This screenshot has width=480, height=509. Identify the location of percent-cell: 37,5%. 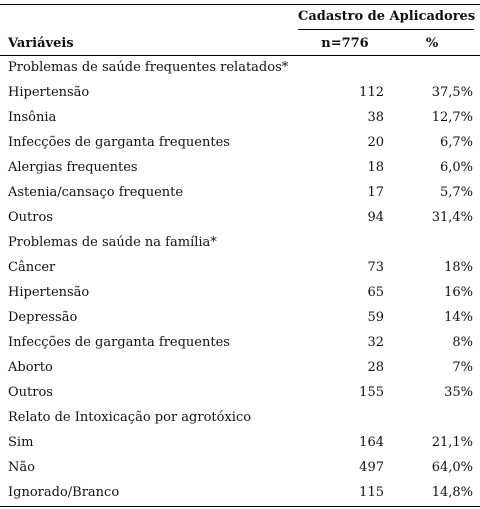
(452, 92).